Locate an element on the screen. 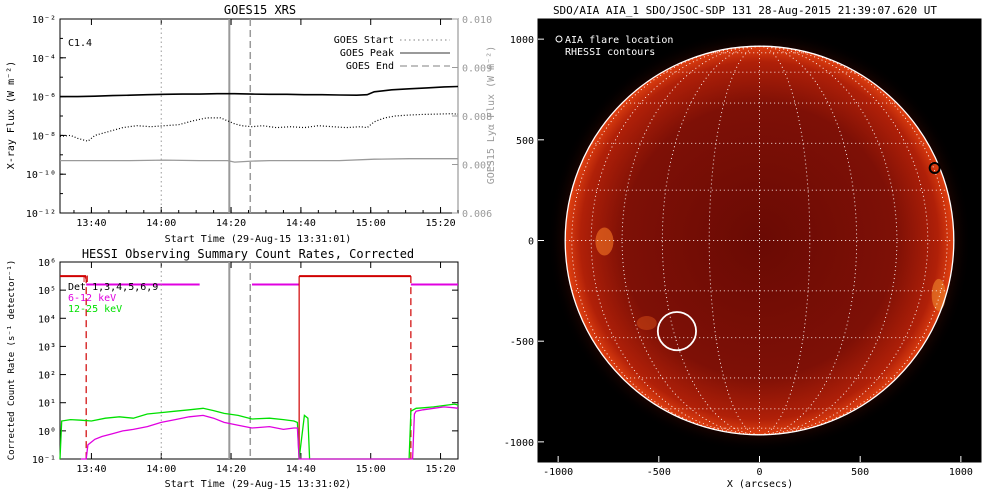  hessi-y-tick-label: 10⁰ is located at coordinates (47, 432).